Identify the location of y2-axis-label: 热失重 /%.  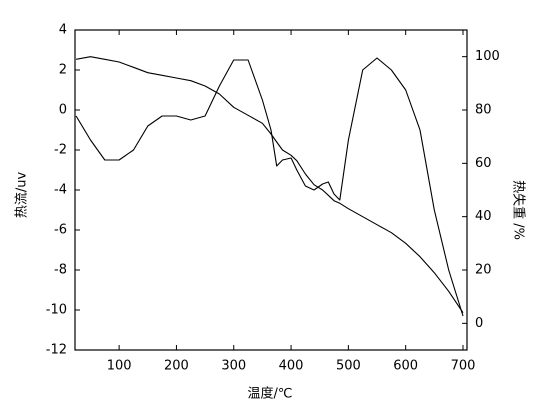
(519, 210).